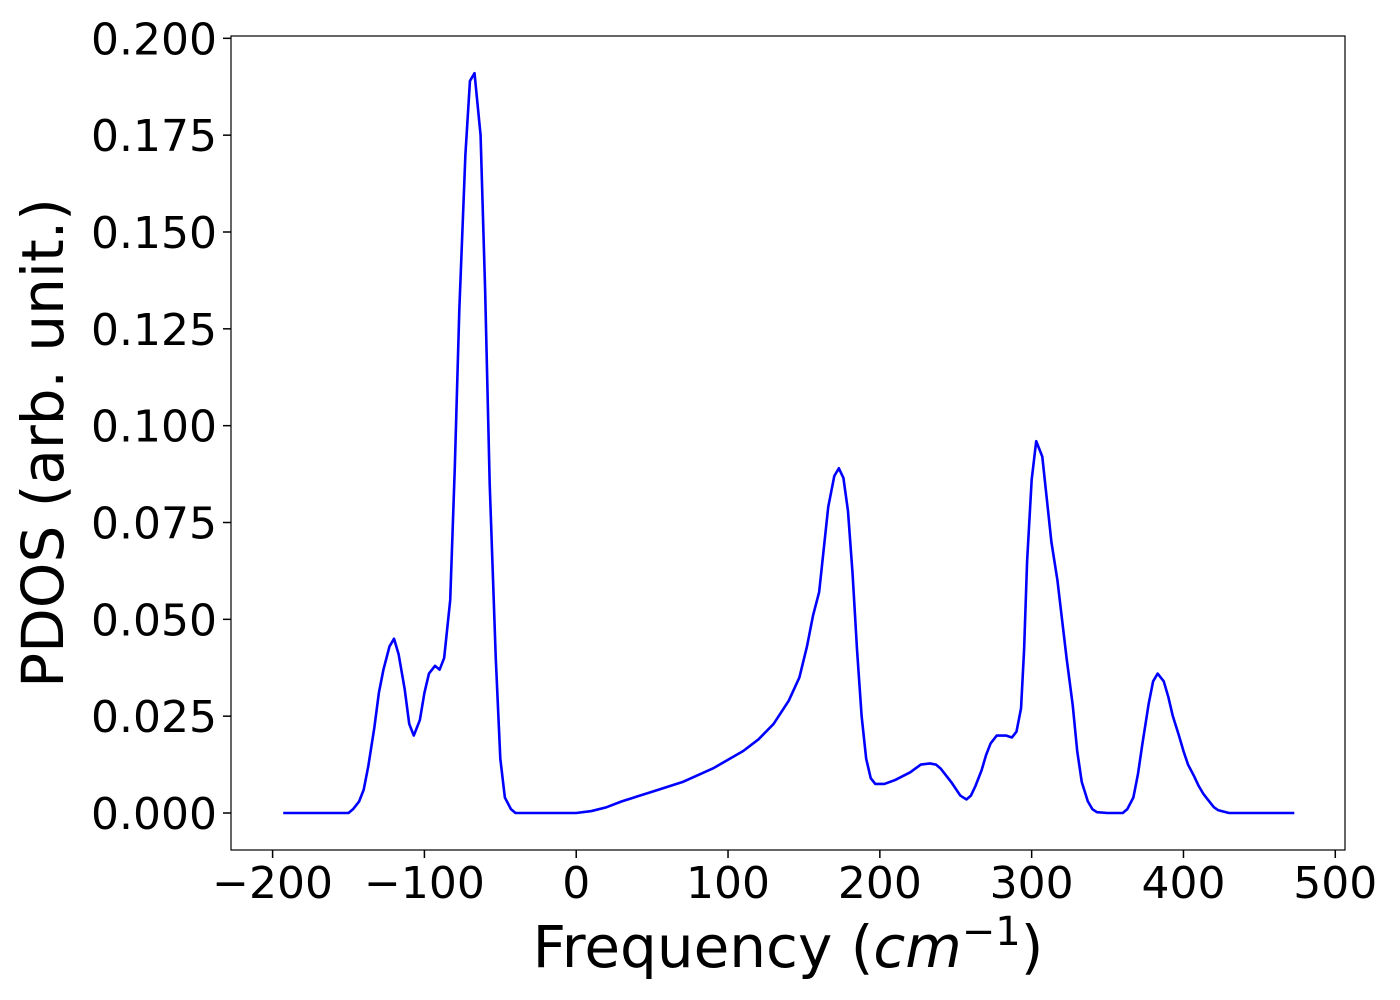  I want to click on x-label-part: cm, so click(917, 947).